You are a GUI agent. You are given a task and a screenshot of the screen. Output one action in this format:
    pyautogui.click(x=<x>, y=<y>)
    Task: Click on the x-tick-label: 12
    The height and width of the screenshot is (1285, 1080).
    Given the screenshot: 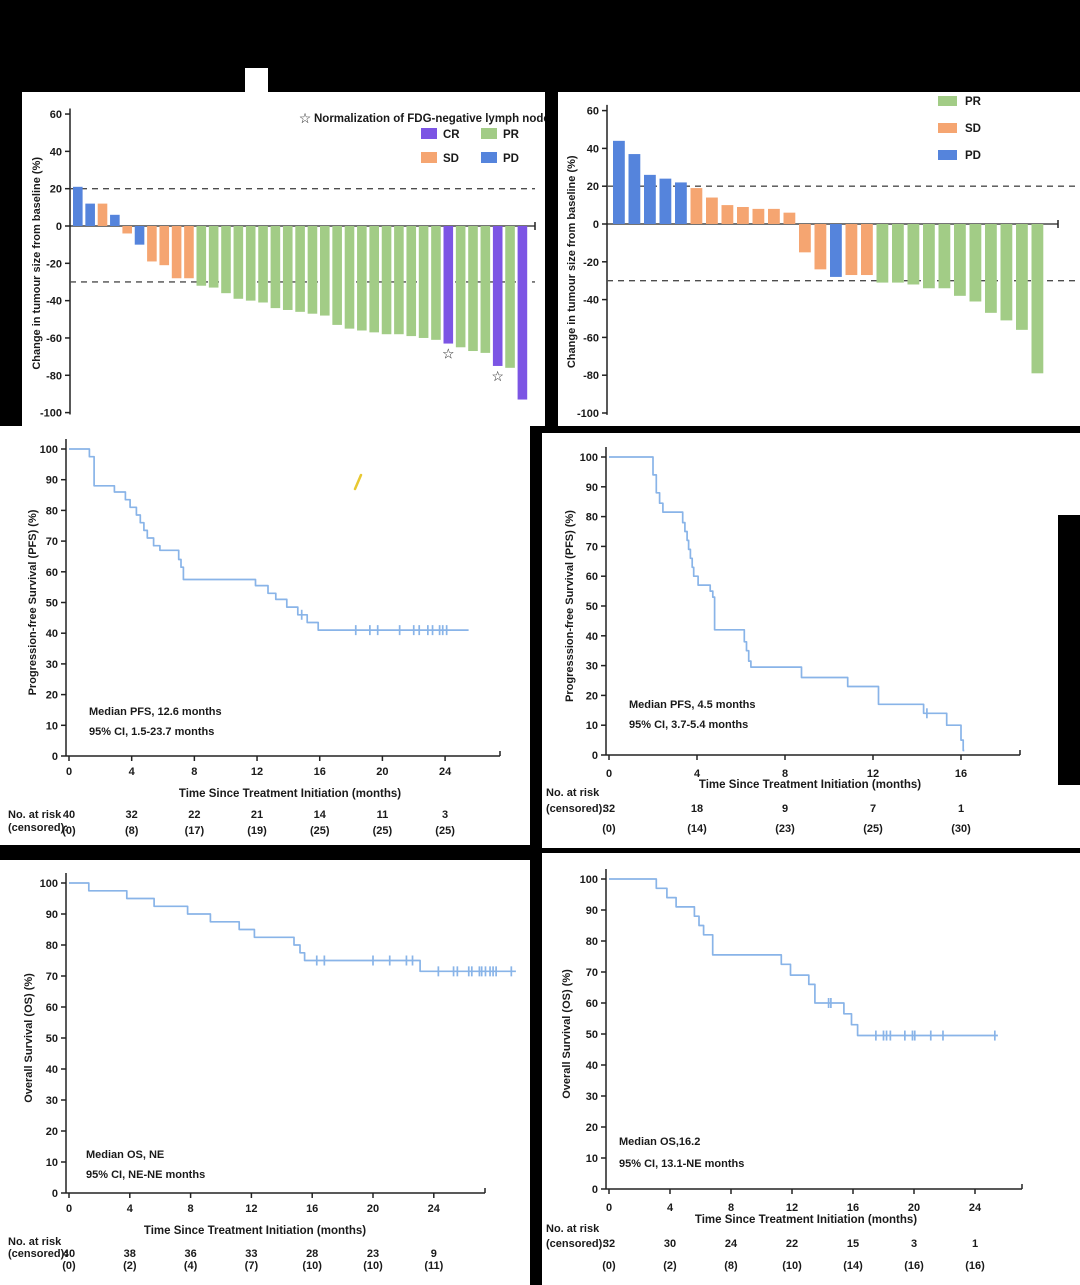 What is the action you would take?
    pyautogui.click(x=792, y=1208)
    